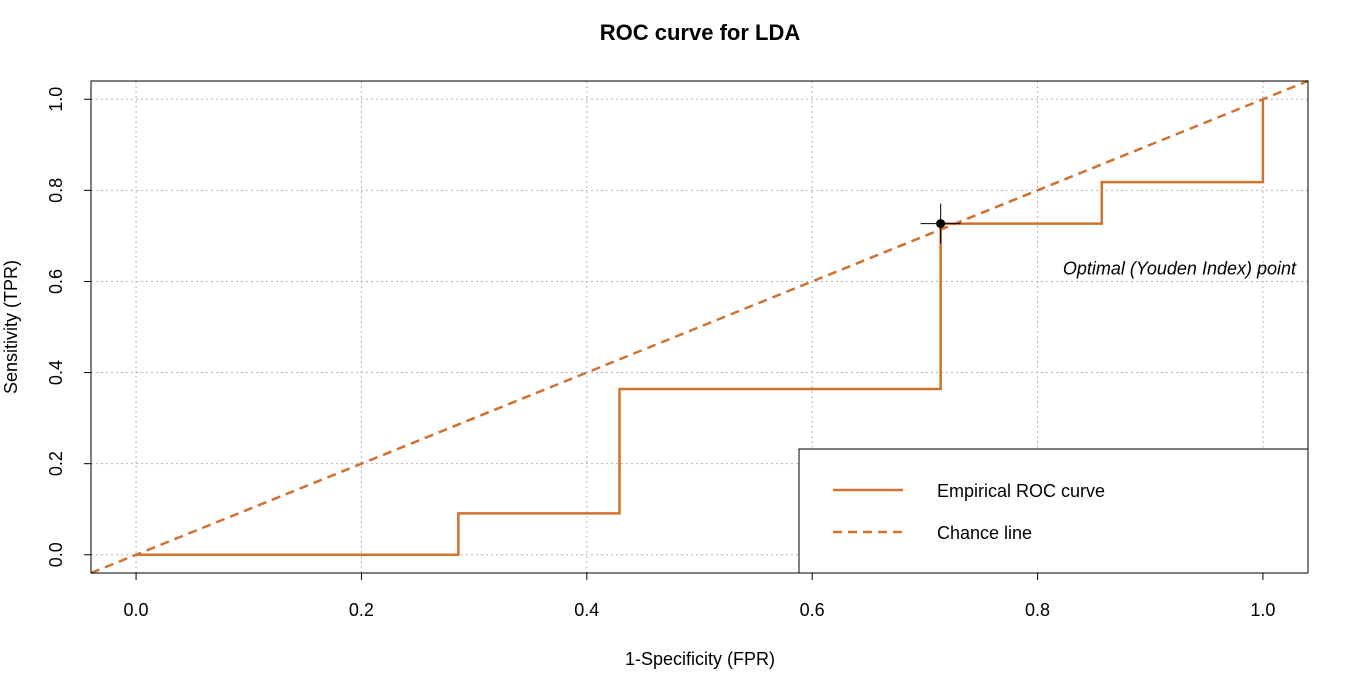 Image resolution: width=1356 pixels, height=693 pixels. I want to click on x-tick-label: 0.8, so click(1037, 610).